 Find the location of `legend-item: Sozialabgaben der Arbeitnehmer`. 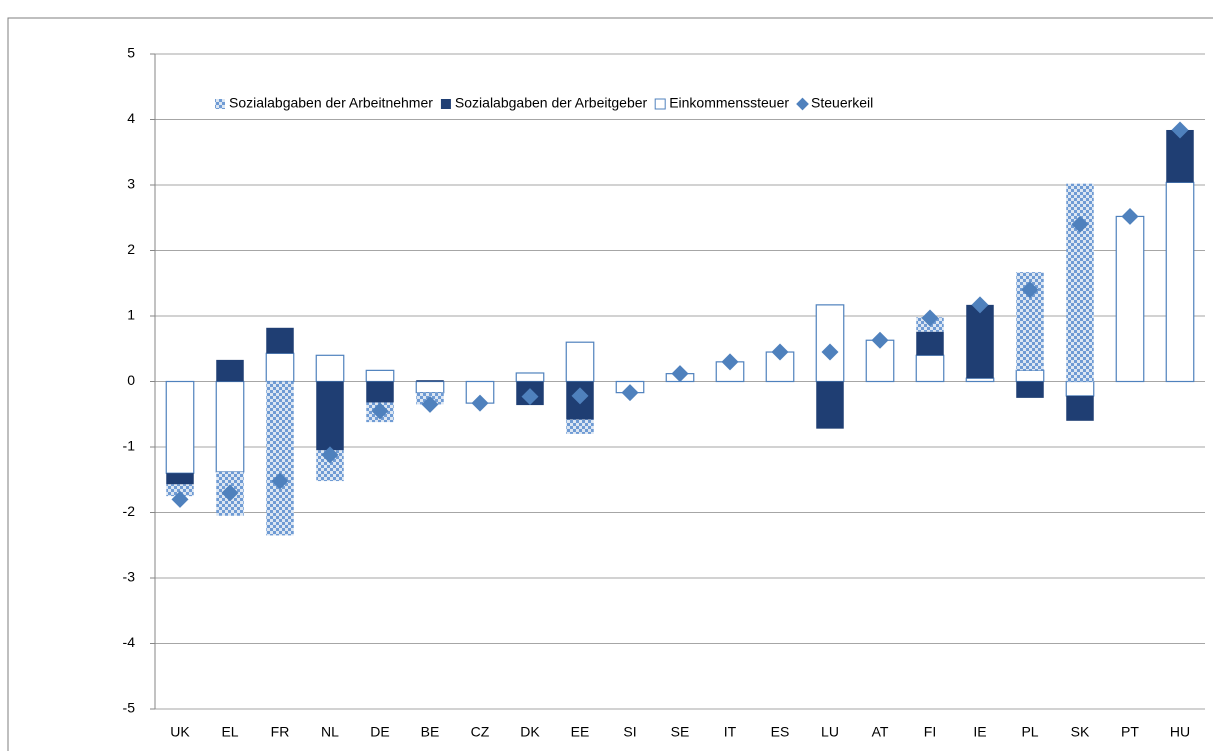

legend-item: Sozialabgaben der Arbeitnehmer is located at coordinates (324, 103).